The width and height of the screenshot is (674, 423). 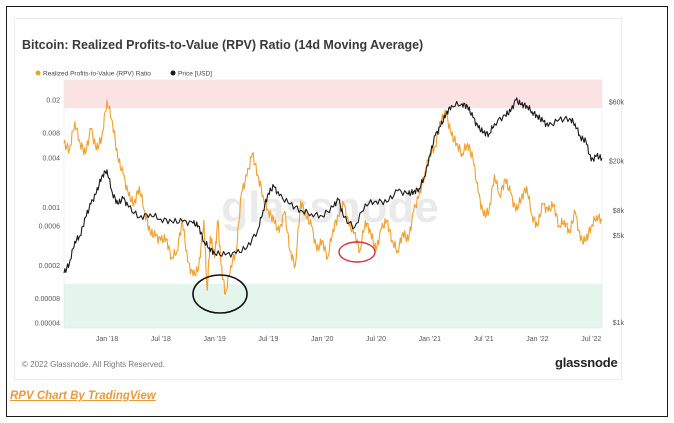 What do you see at coordinates (97, 74) in the screenshot?
I see `legend-rpv-label: Realized Profits-to-Value (RPV) Ratio` at bounding box center [97, 74].